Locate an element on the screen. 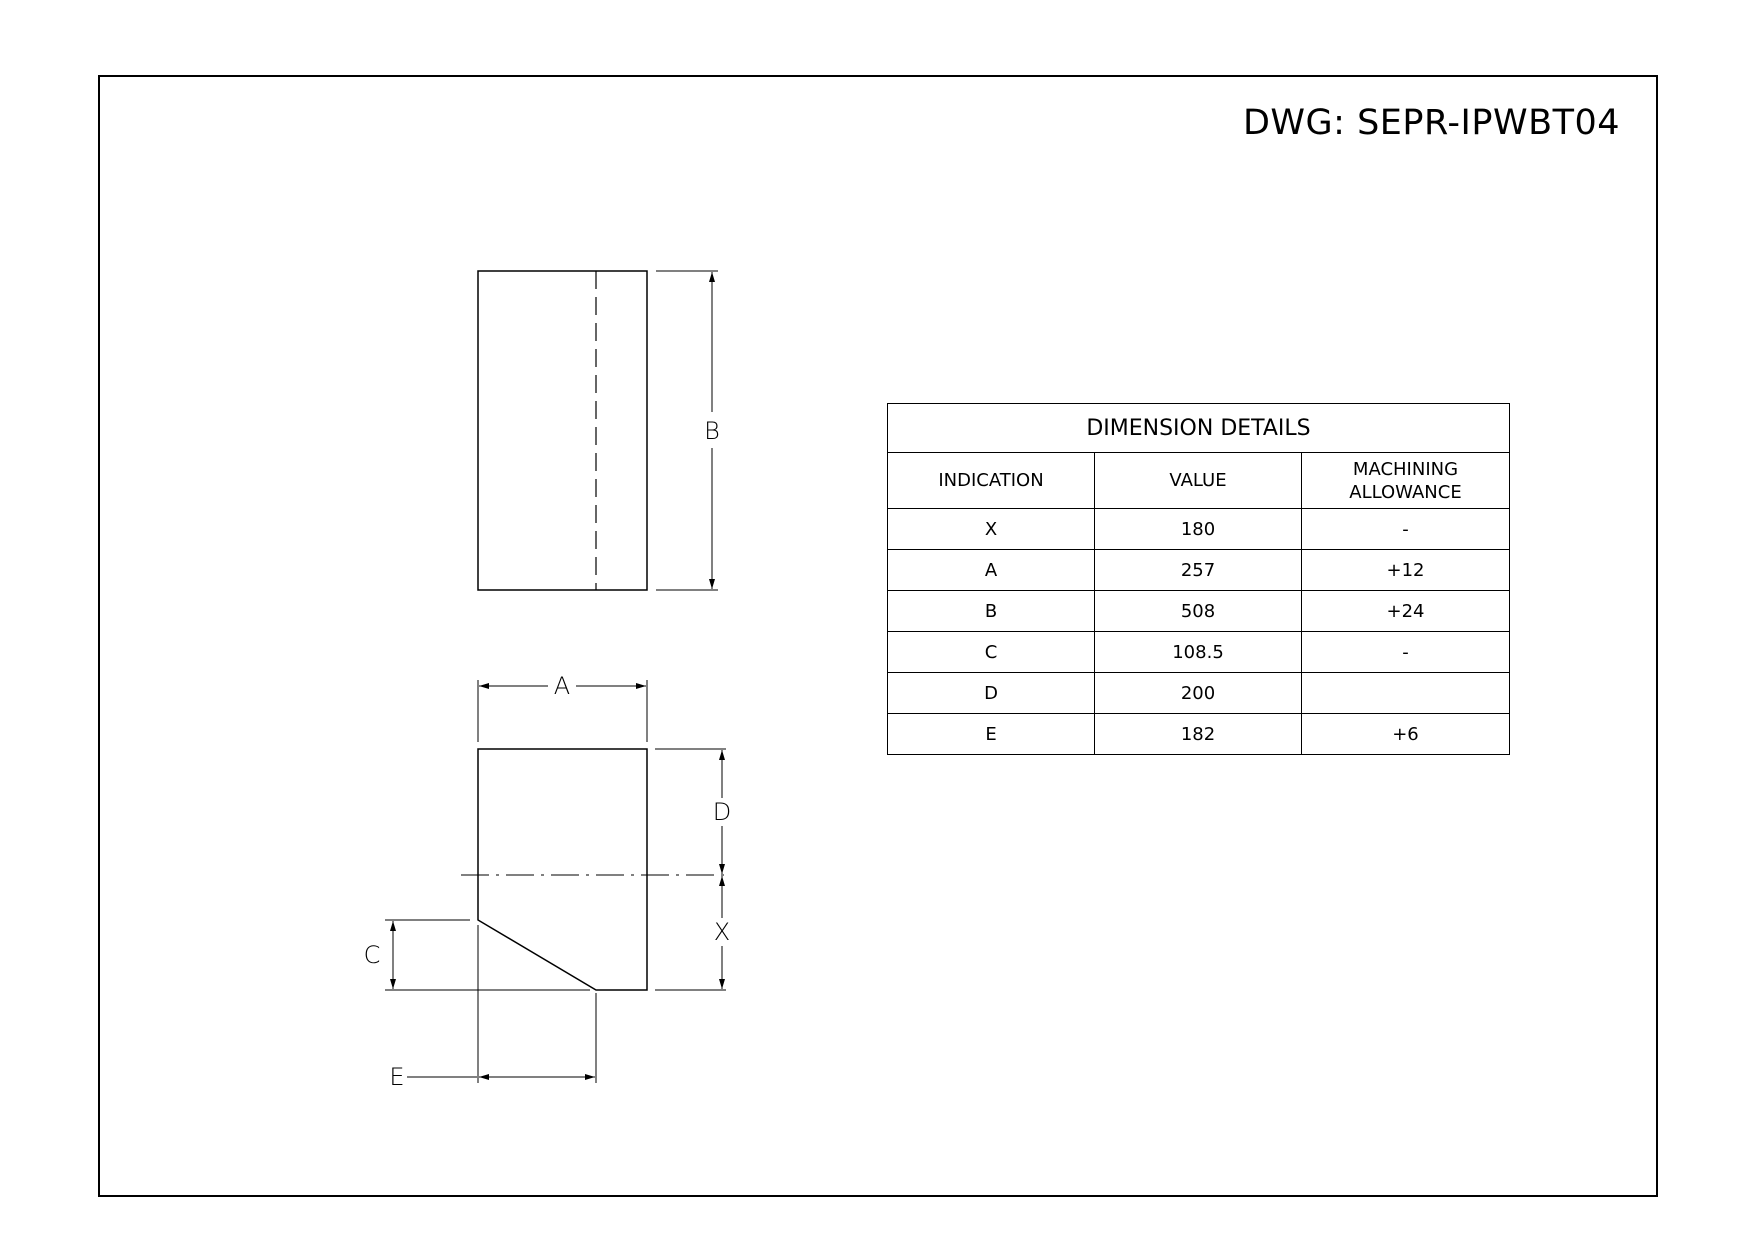 This screenshot has height=1240, width=1754. value-cell: 180 is located at coordinates (1198, 529).